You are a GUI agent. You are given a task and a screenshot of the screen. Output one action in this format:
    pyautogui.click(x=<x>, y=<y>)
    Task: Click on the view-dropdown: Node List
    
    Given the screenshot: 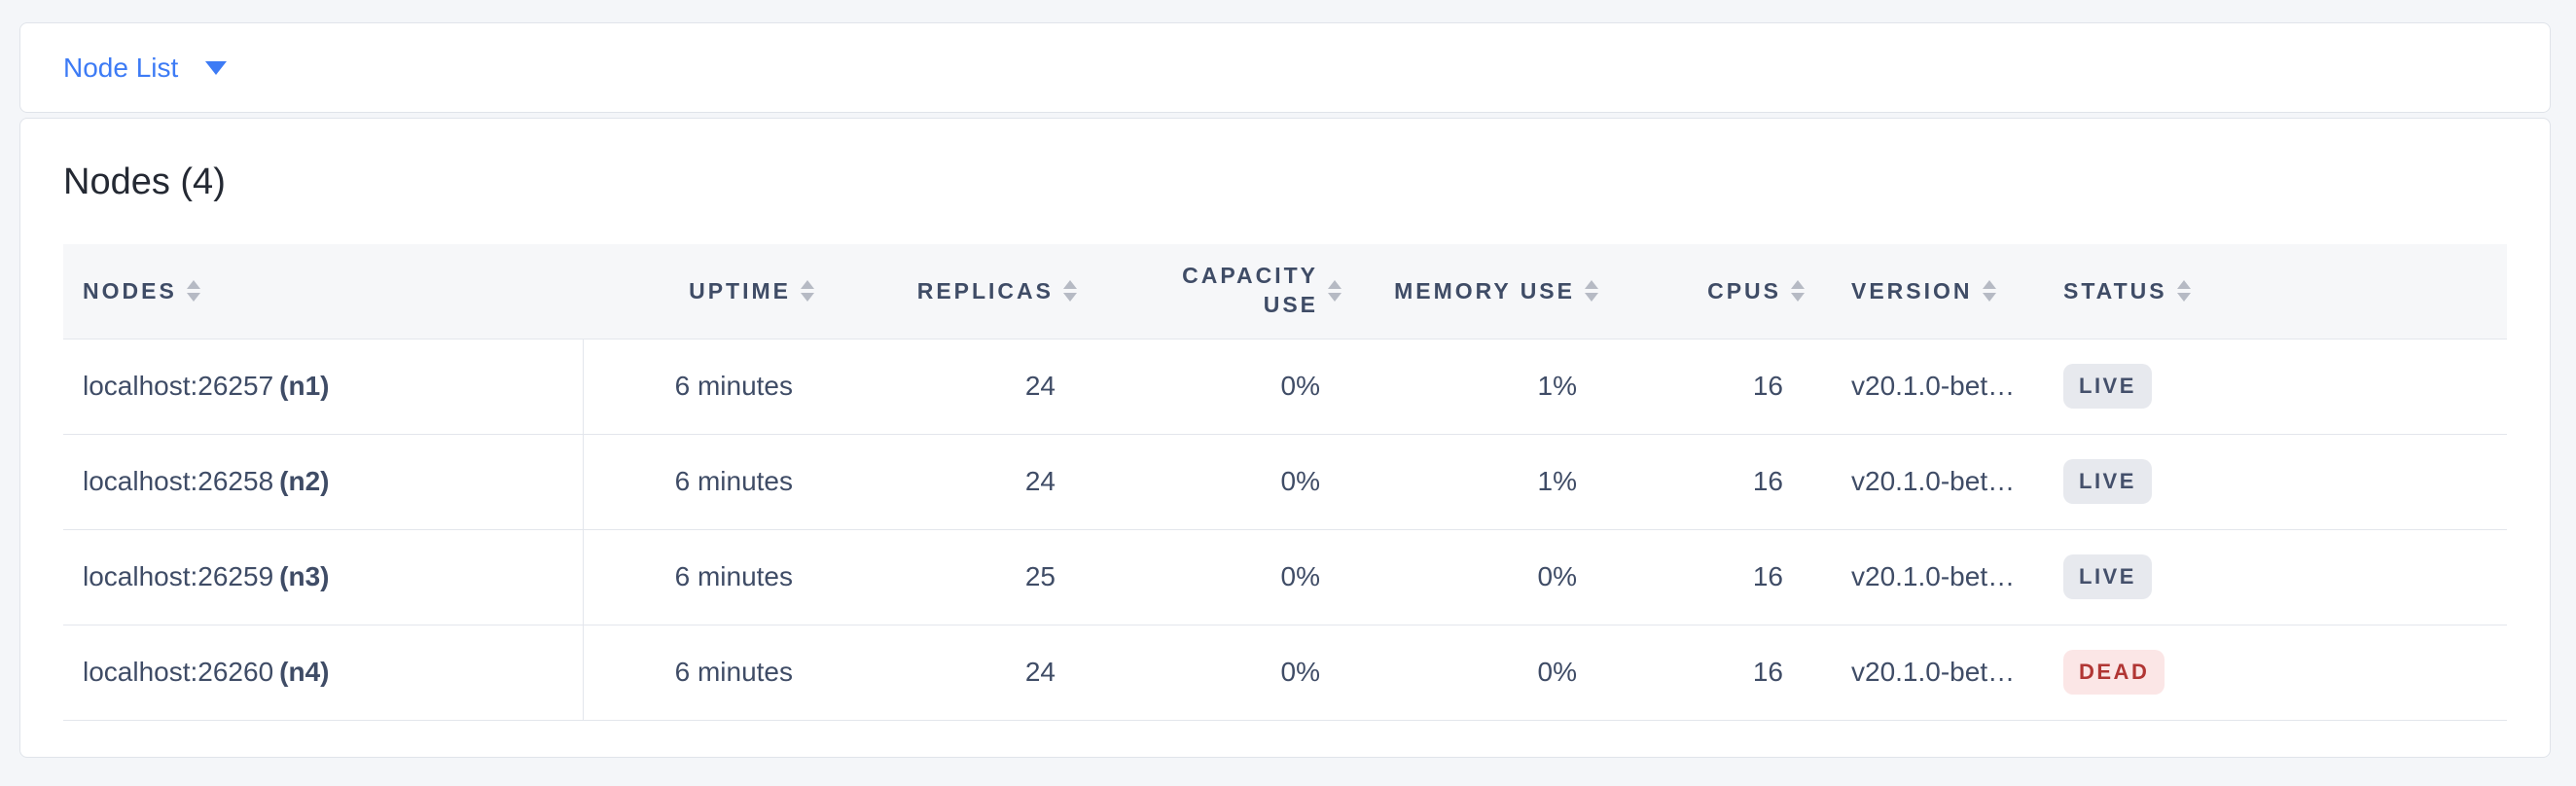 What is the action you would take?
    pyautogui.click(x=145, y=68)
    